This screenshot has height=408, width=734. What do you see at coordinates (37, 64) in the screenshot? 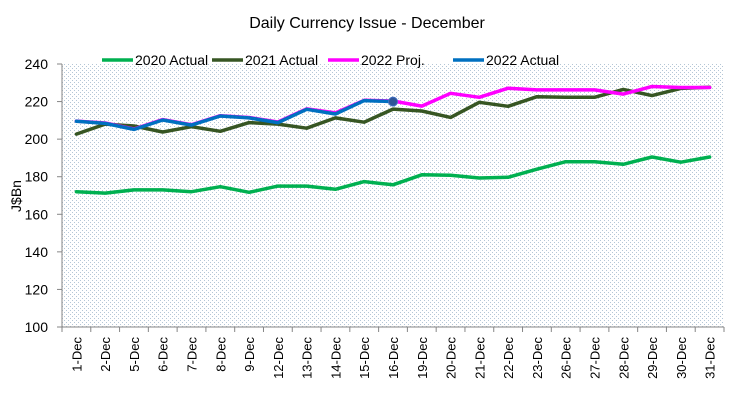
I see `y-tick-label: 240` at bounding box center [37, 64].